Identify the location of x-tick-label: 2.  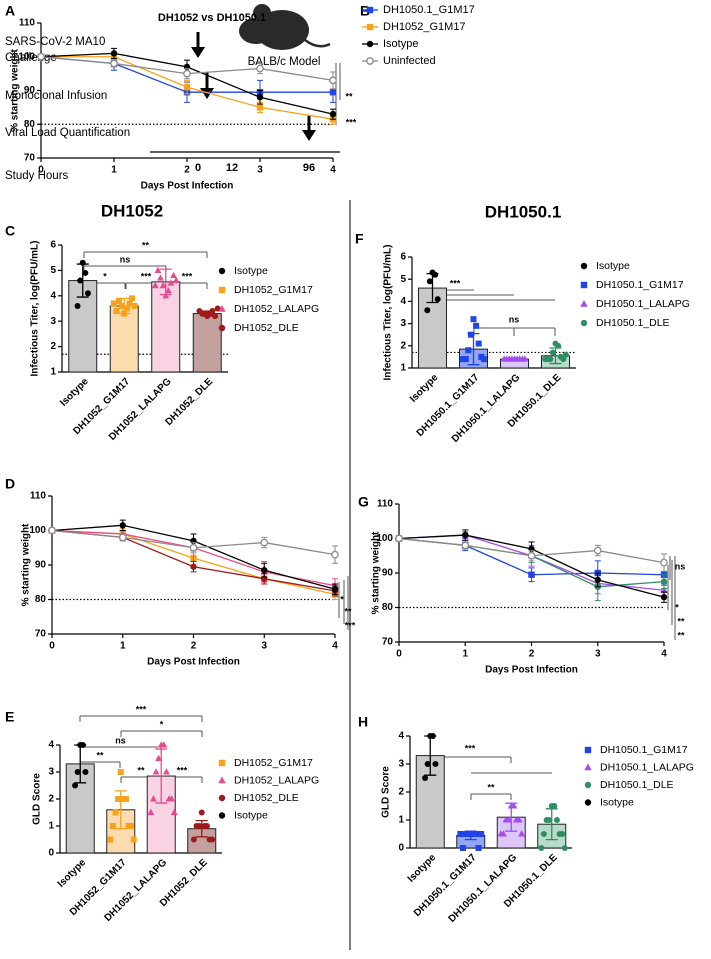
(187, 170).